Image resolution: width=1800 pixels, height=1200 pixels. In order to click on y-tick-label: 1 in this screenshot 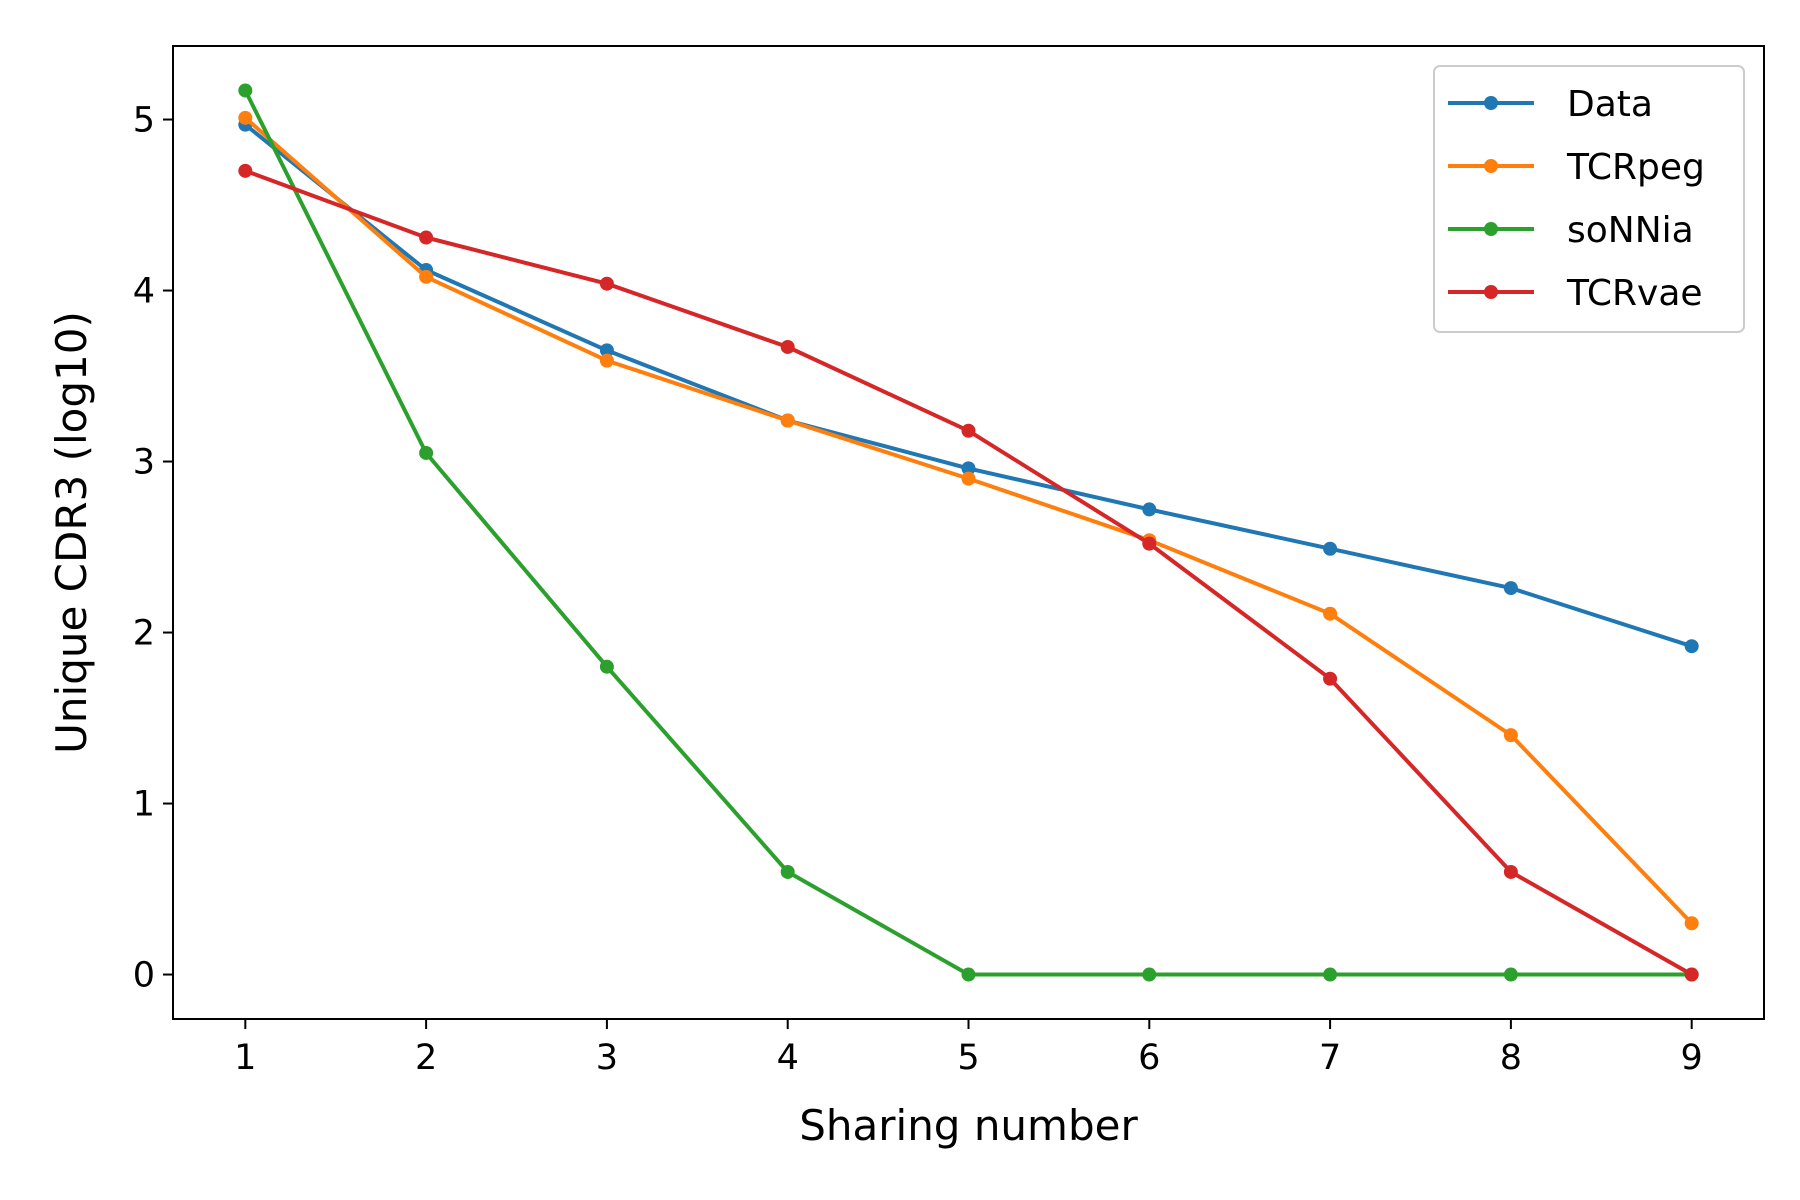, I will do `click(144, 805)`.